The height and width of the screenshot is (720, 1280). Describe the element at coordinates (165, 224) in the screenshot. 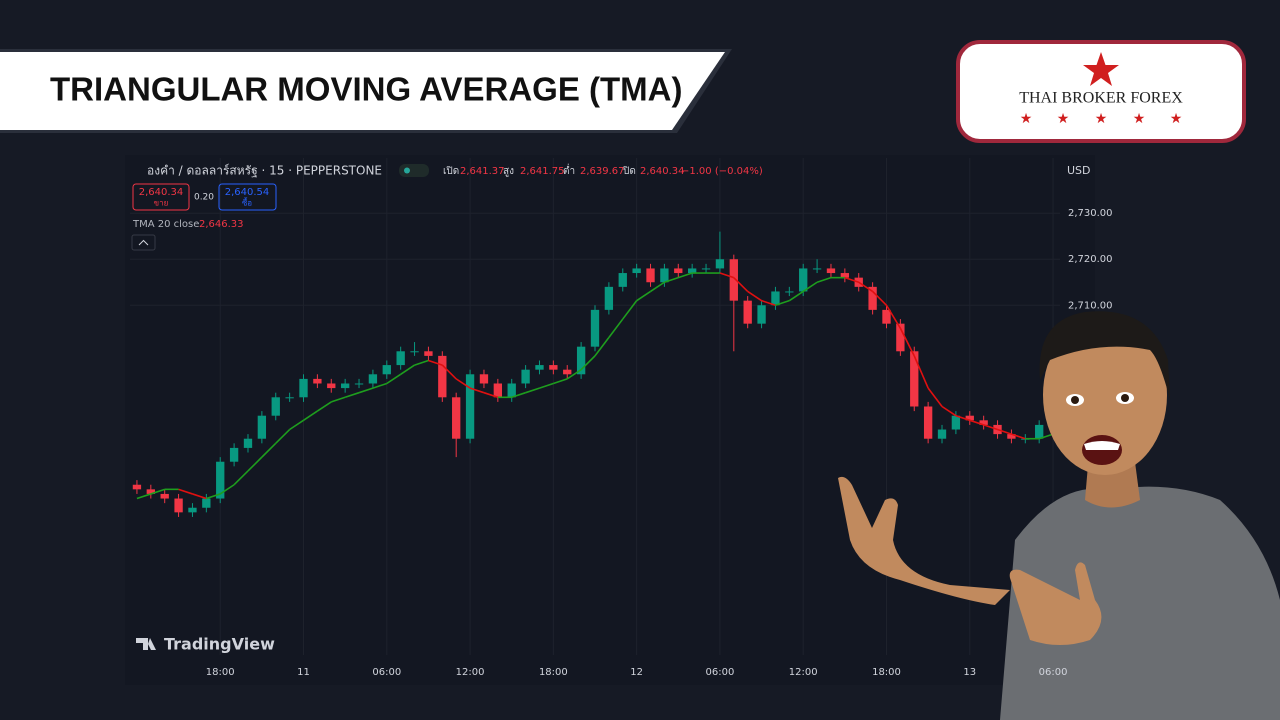

I see `indicator-name: TMA 20 close` at that location.